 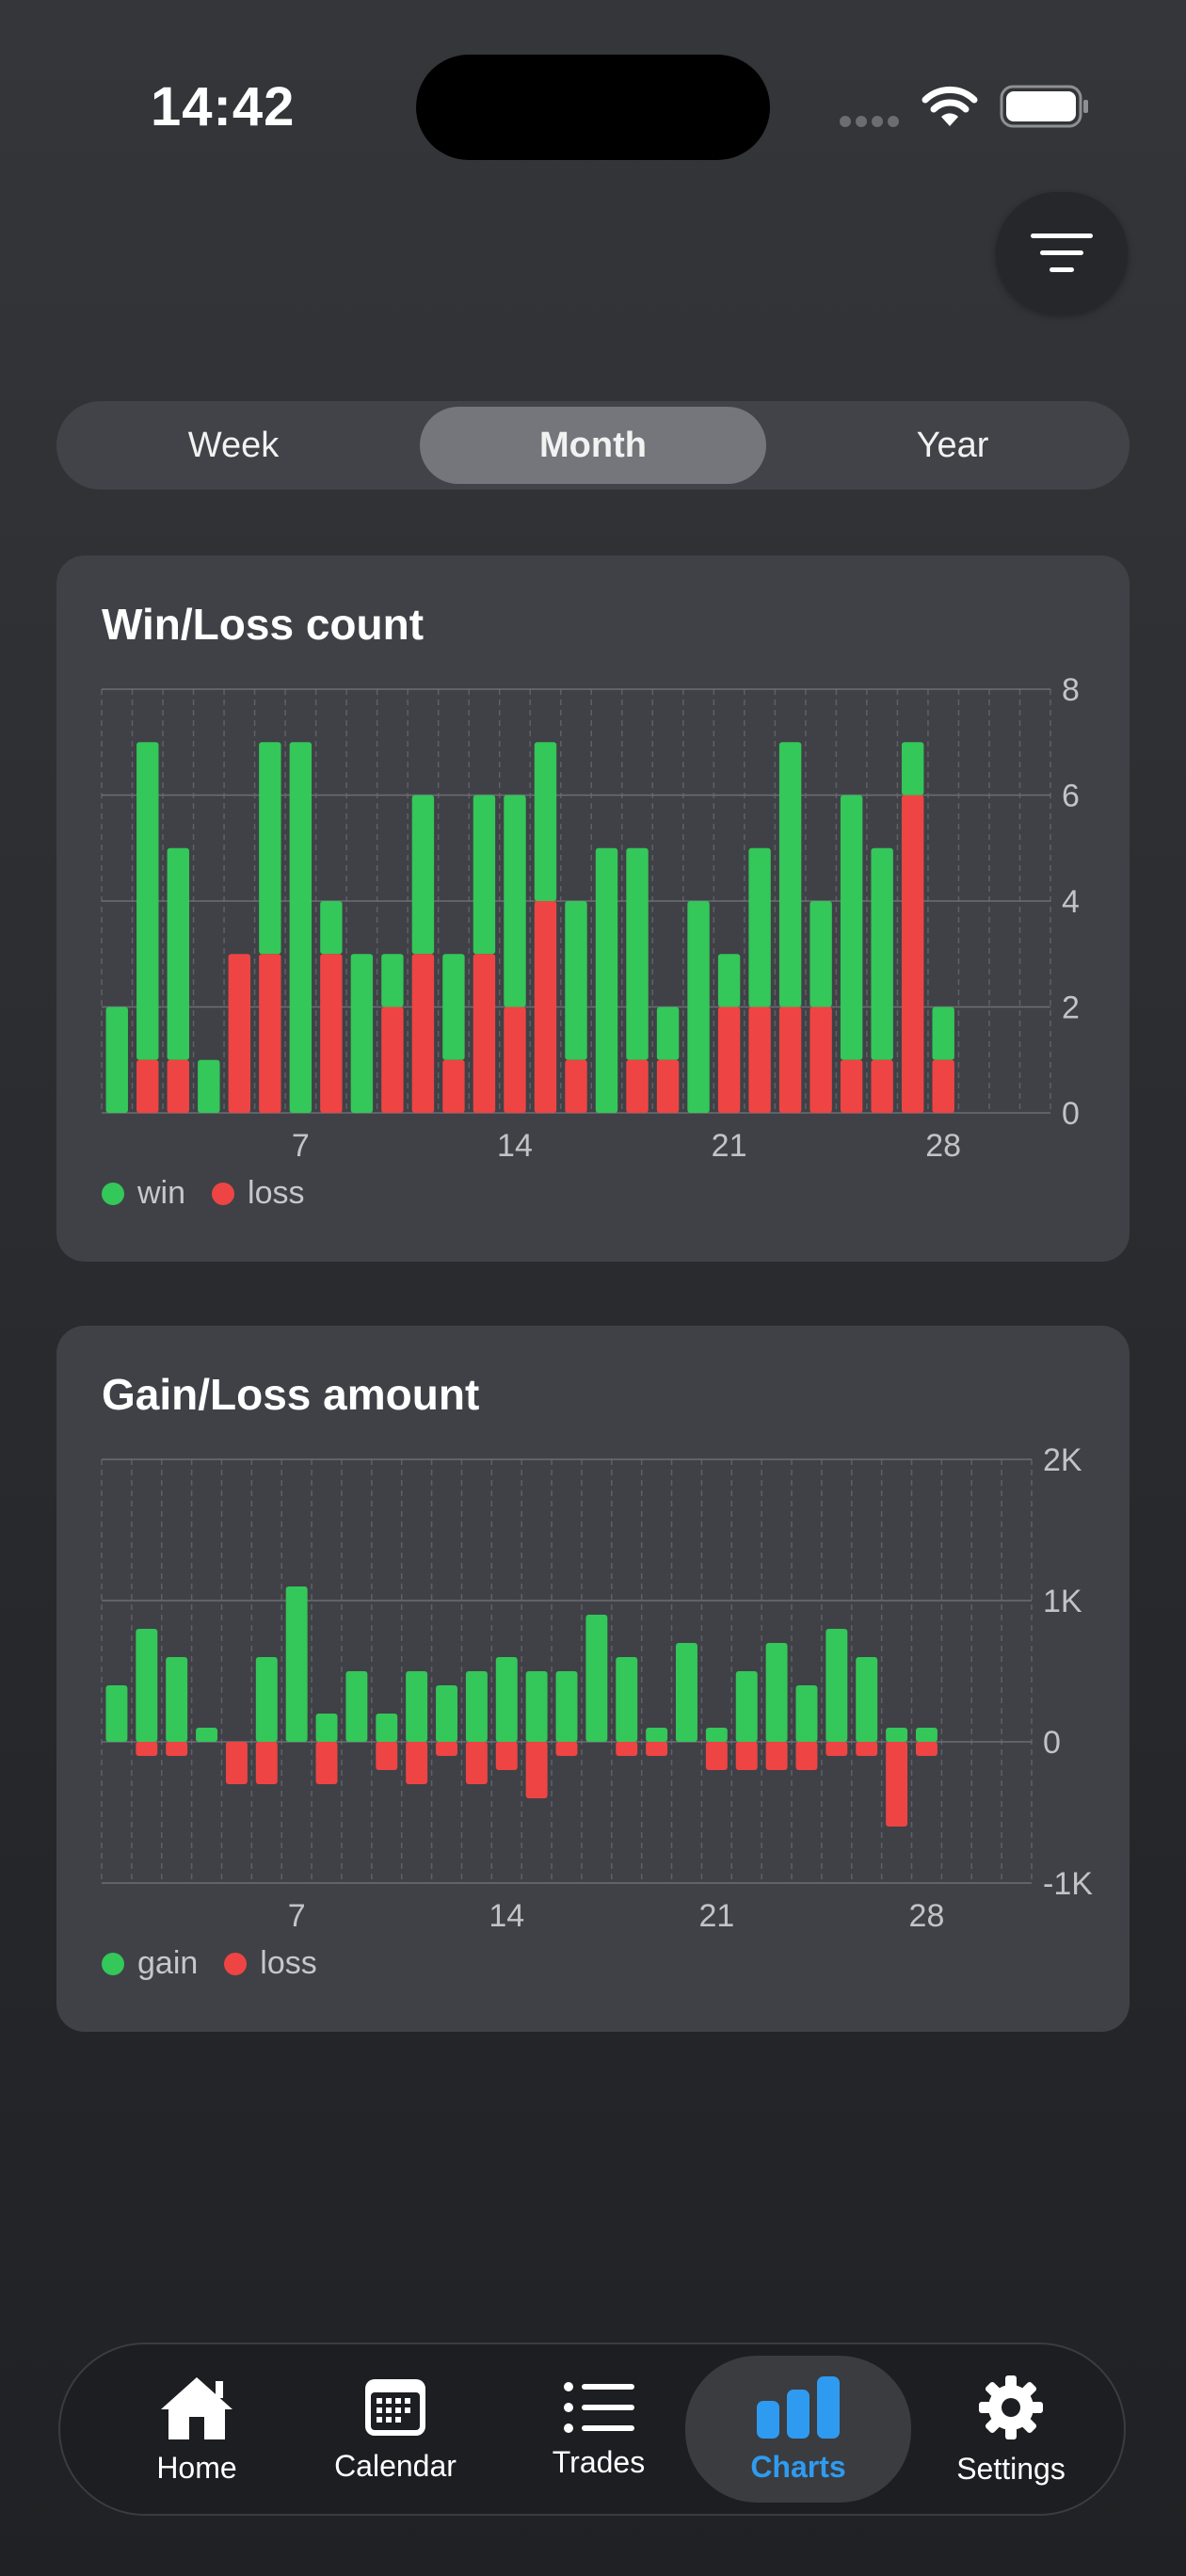 I want to click on filter-icon, so click(x=1062, y=252).